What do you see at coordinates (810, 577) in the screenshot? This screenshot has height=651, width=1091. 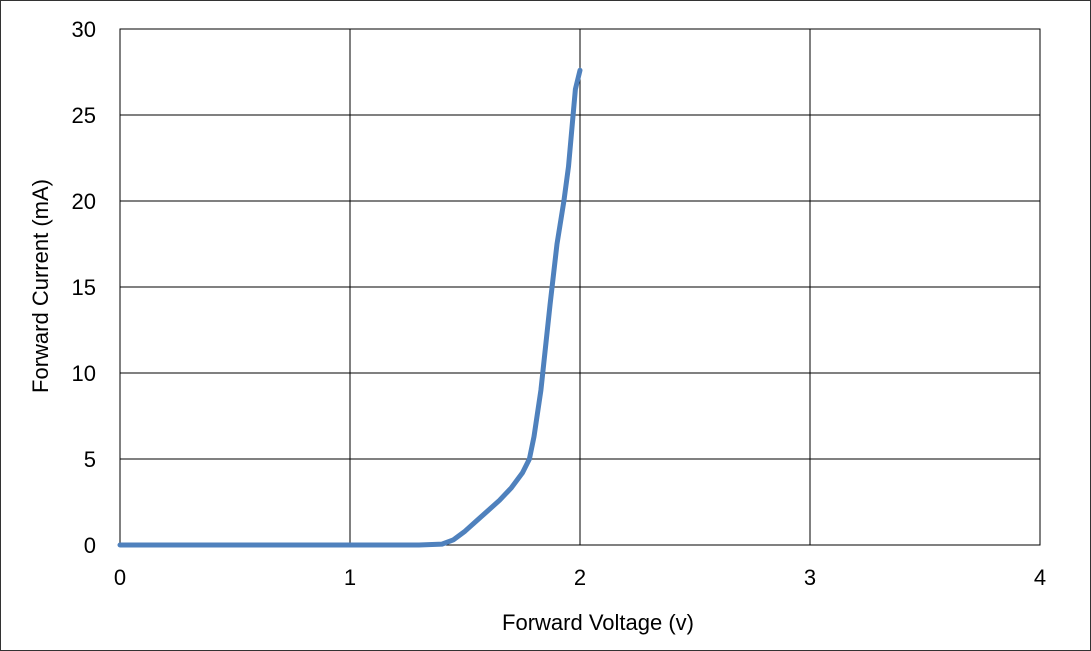 I see `x-tick-label: 3` at bounding box center [810, 577].